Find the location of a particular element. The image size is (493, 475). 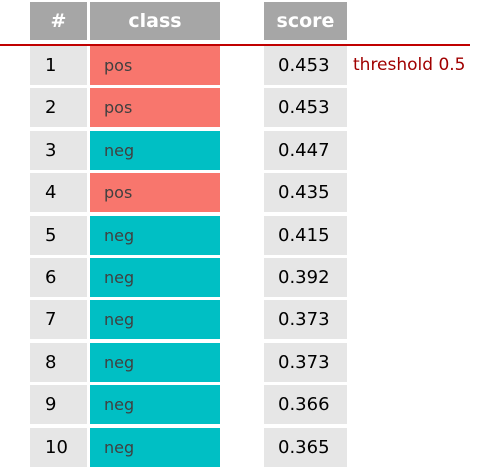

row-number: 7 is located at coordinates (58, 319).